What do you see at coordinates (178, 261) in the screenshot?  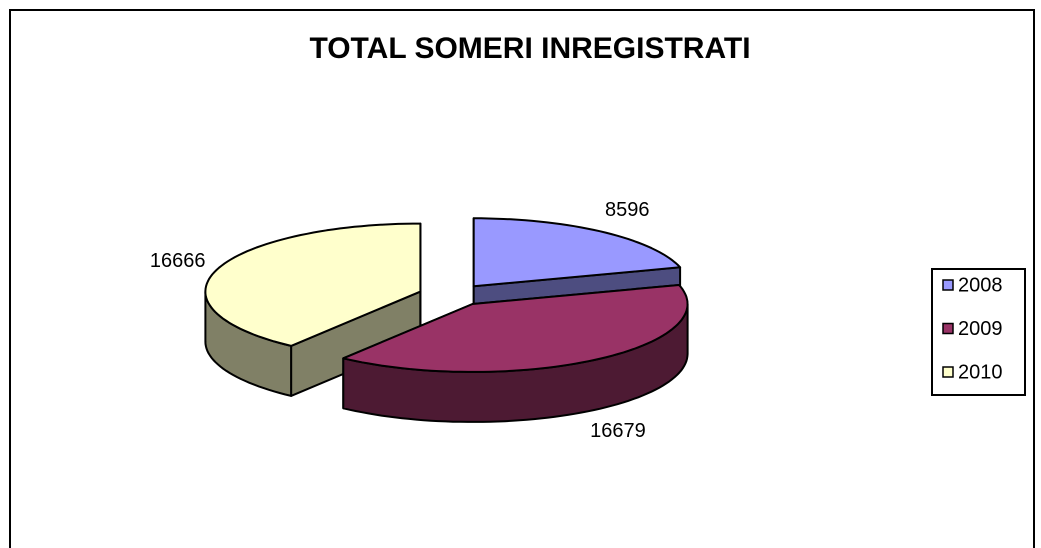 I see `value-label: 16666` at bounding box center [178, 261].